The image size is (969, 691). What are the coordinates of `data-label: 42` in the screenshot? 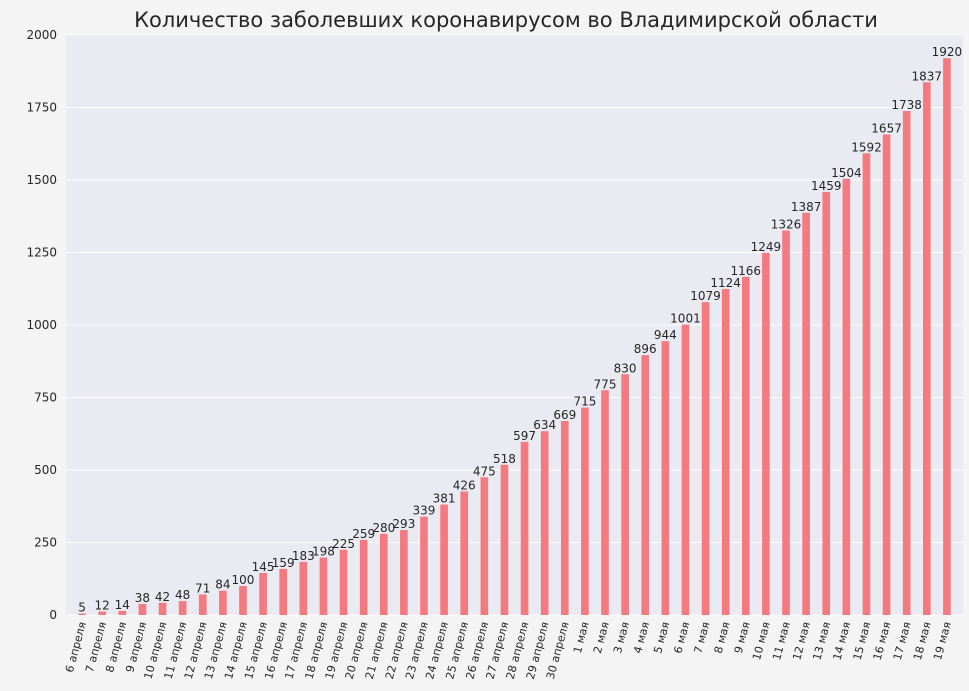 It's located at (162, 597).